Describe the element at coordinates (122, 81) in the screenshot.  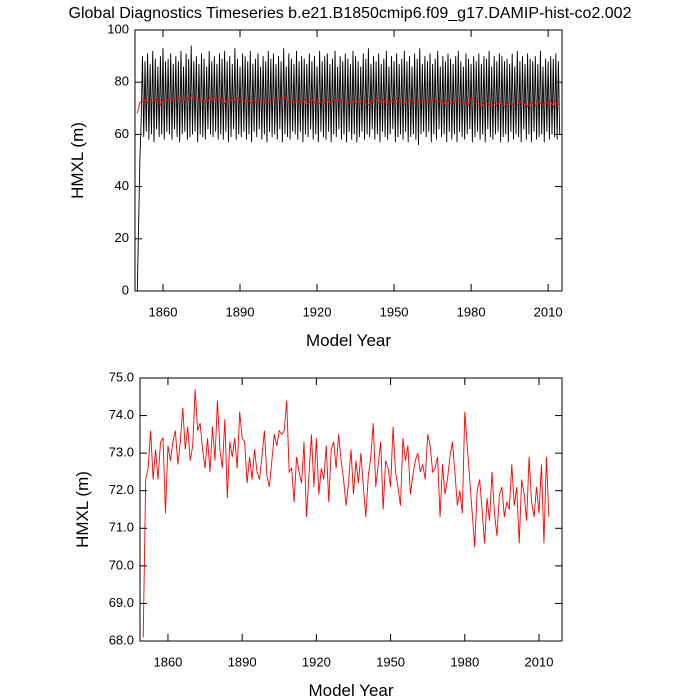
I see `y-tick-label: 80` at that location.